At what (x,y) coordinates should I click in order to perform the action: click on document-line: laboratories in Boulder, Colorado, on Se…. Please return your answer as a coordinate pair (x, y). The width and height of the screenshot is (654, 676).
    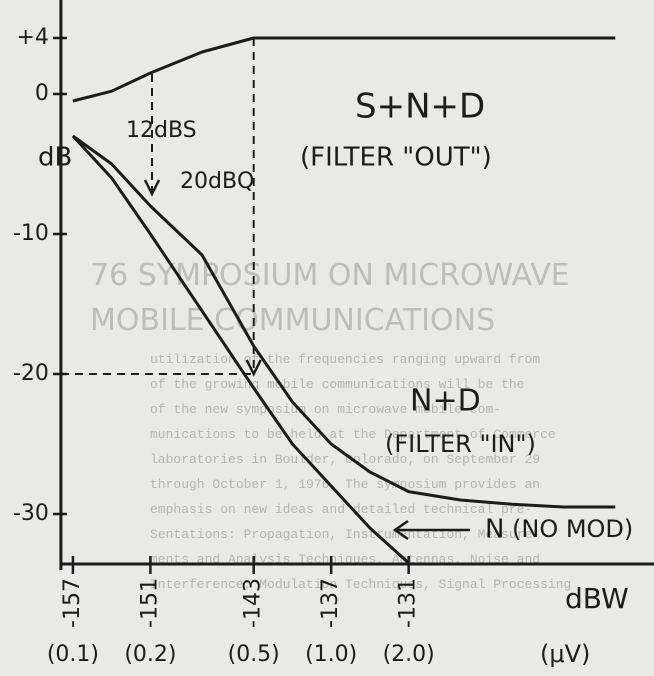
    Looking at the image, I should click on (345, 459).